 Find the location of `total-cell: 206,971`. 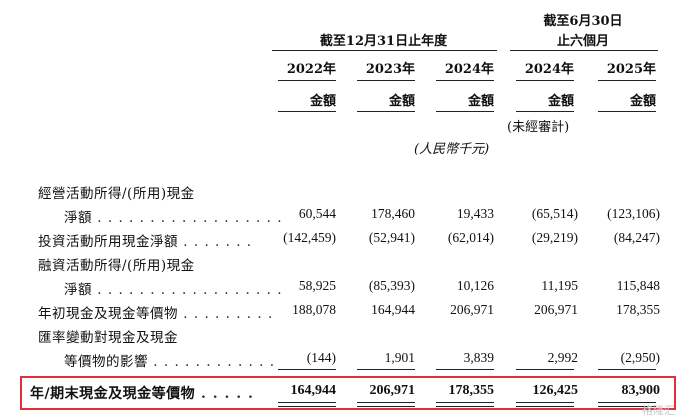

total-cell: 206,971 is located at coordinates (392, 390).